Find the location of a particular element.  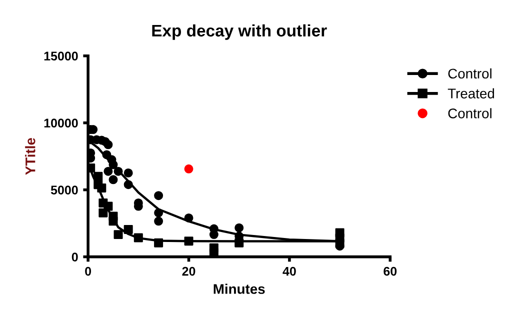

x-tick-label: 60 is located at coordinates (390, 271).